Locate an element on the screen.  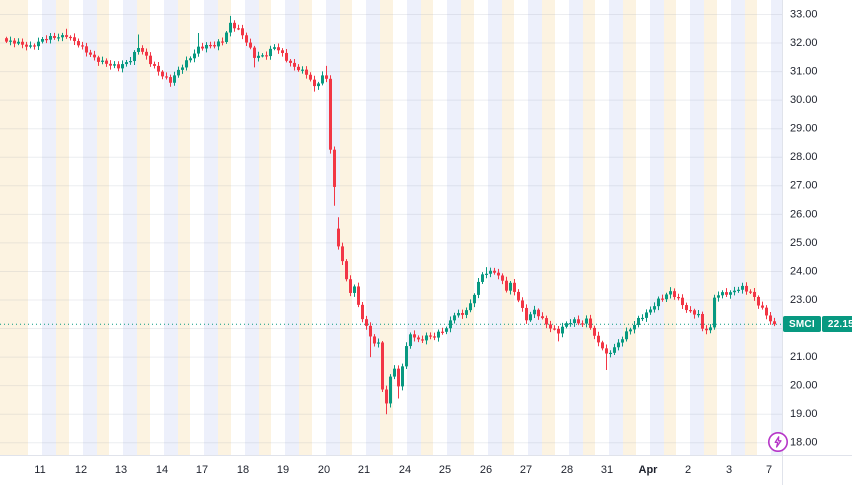
lightning-button is located at coordinates (778, 442).